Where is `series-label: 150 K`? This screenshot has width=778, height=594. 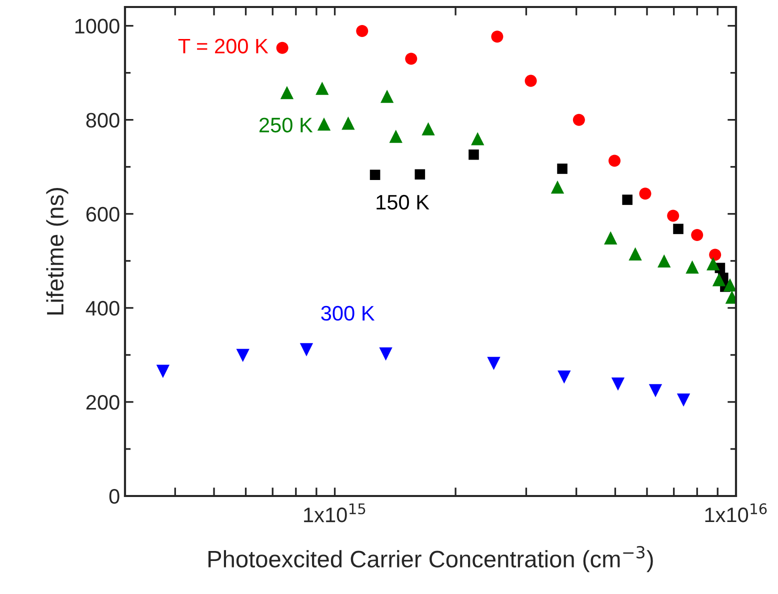
series-label: 150 K is located at coordinates (403, 202).